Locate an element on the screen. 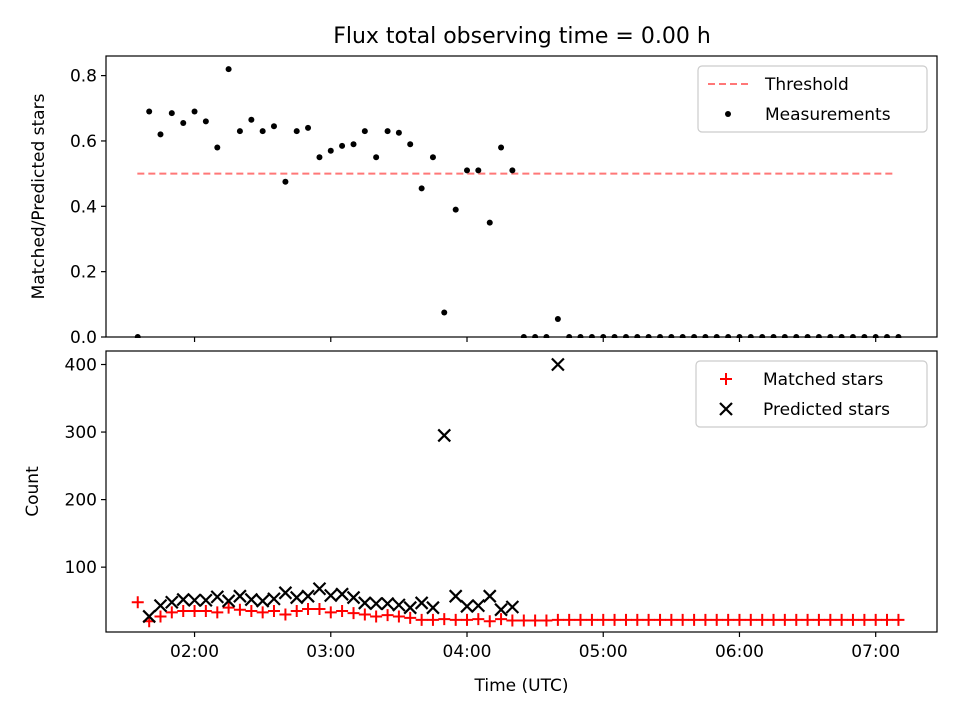 The image size is (960, 720). y-tick-label: 0.8 is located at coordinates (83, 77).